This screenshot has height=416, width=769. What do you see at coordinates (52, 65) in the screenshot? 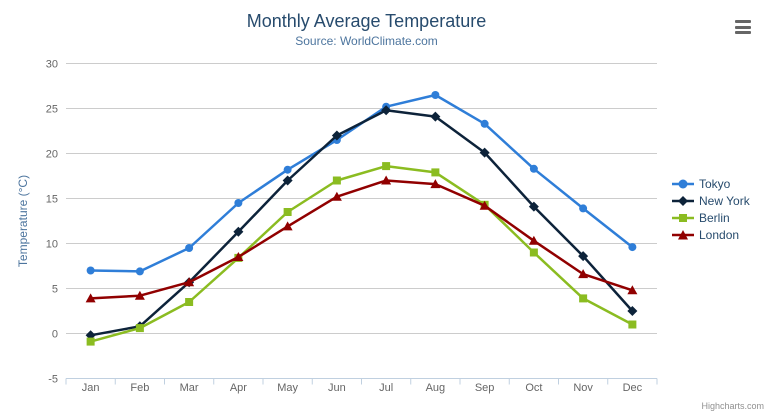
I see `y-axis-label: 30` at bounding box center [52, 65].